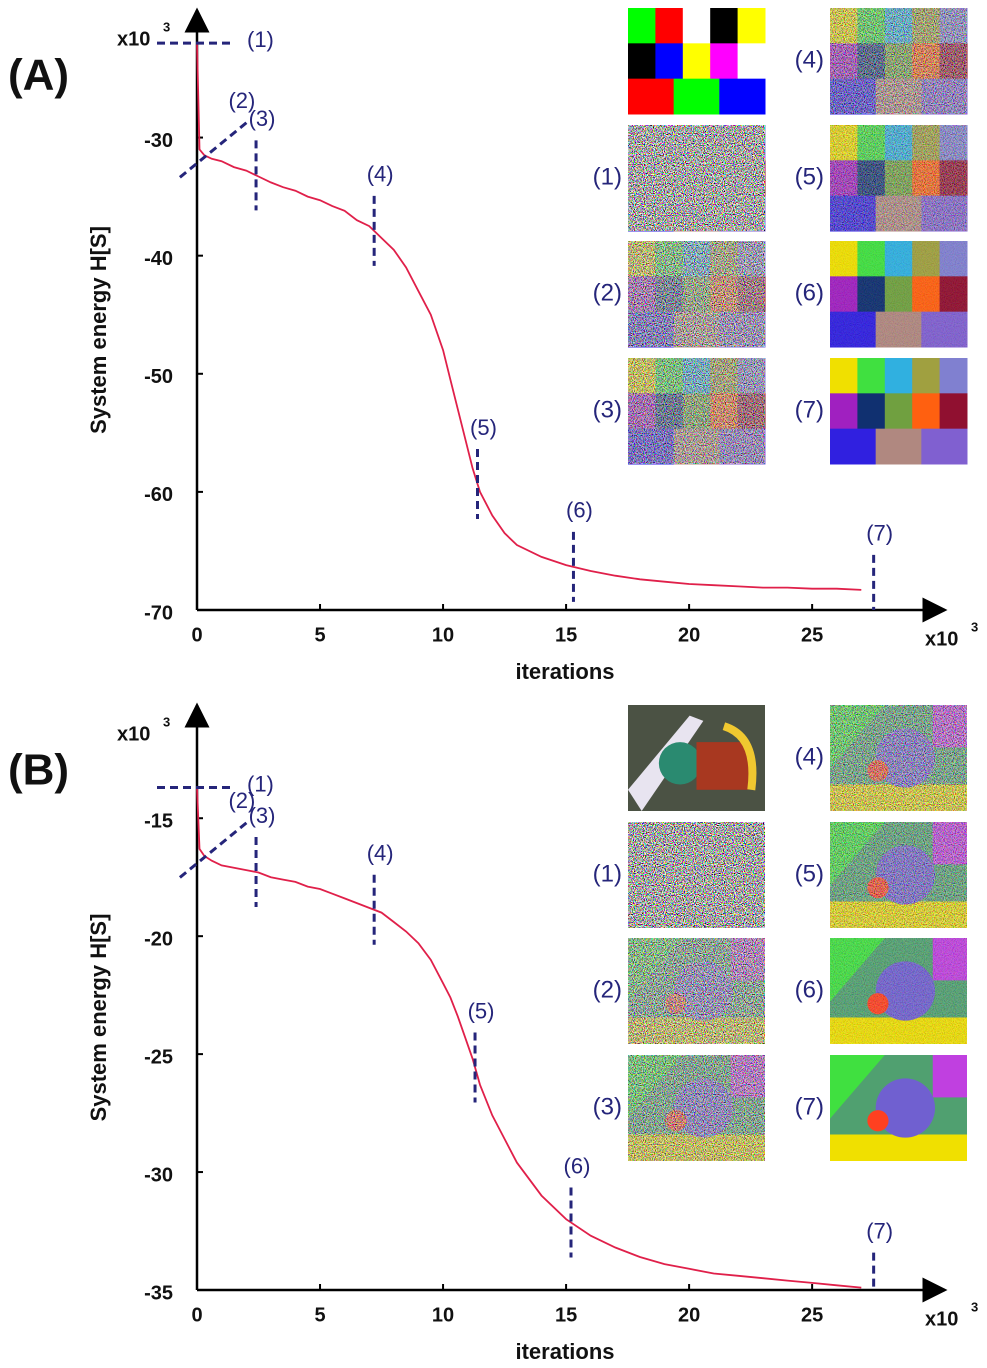 Image resolution: width=987 pixels, height=1368 pixels. Describe the element at coordinates (680, 763) in the screenshot. I see `bowl` at that location.